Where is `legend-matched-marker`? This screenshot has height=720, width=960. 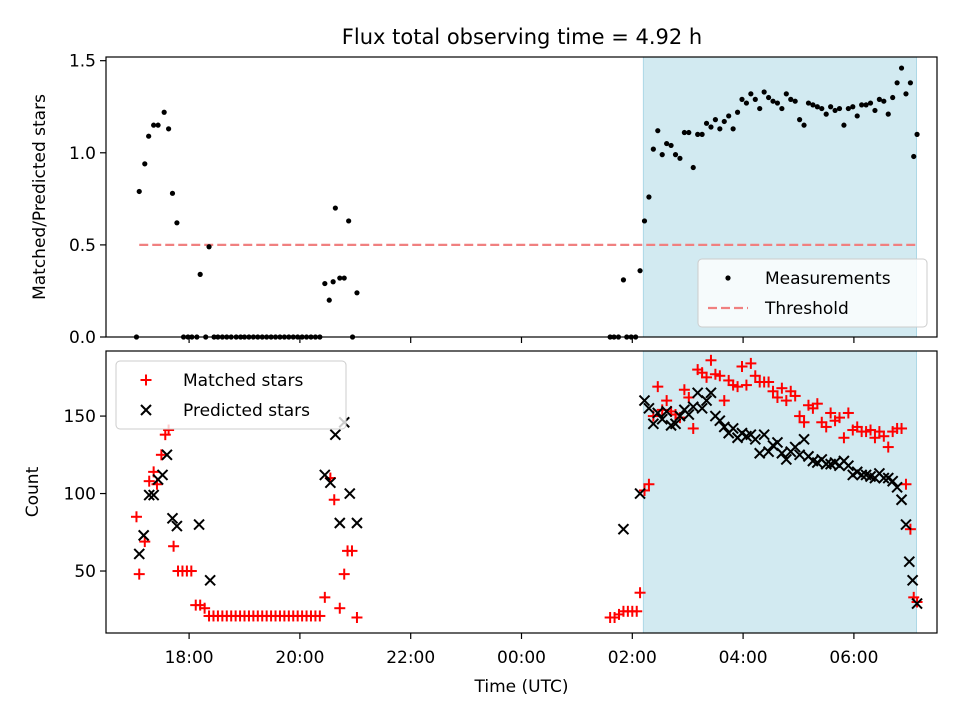
legend-matched-marker is located at coordinates (146, 380).